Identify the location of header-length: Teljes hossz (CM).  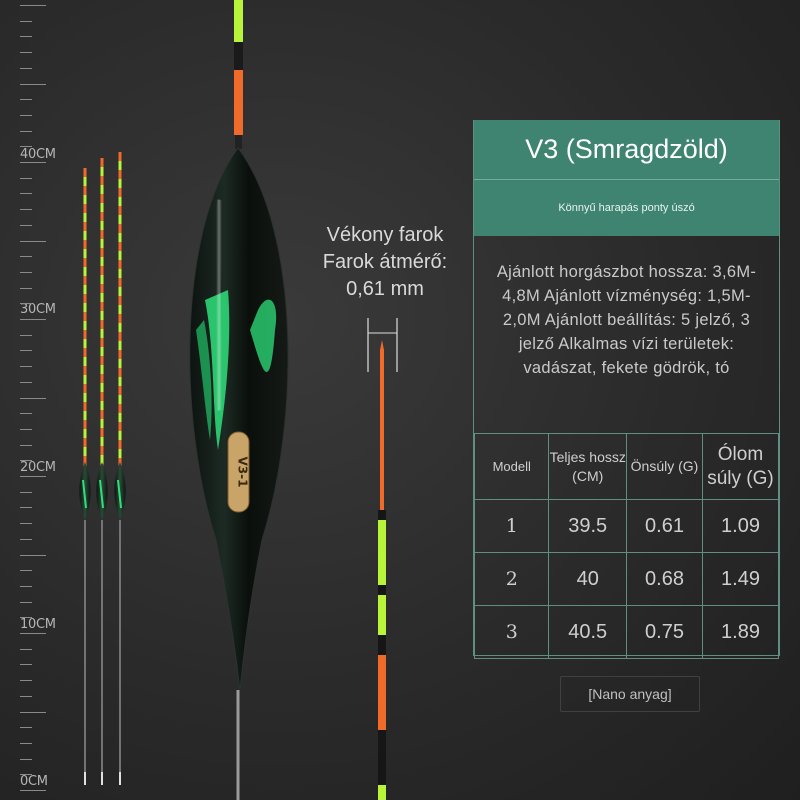
(587, 466).